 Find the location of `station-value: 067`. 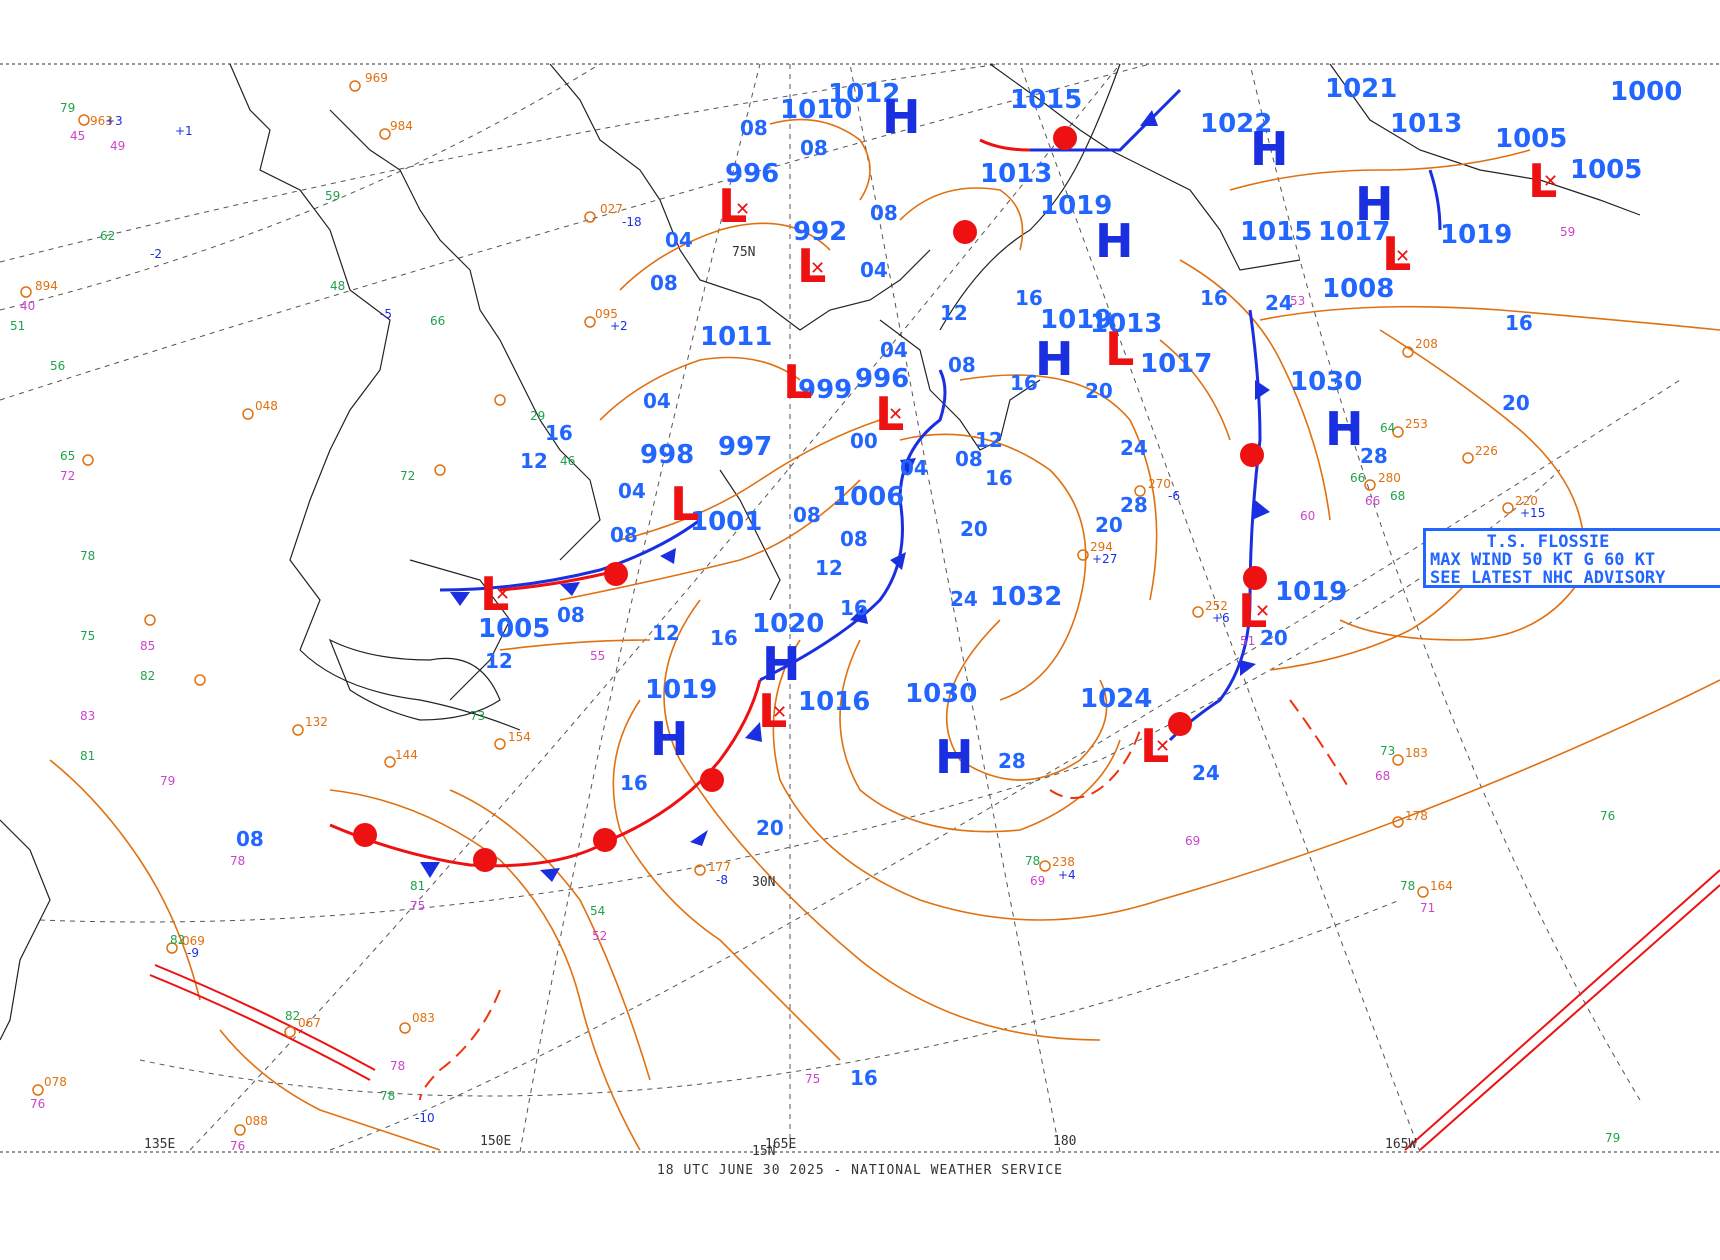

station-value: 067 is located at coordinates (309, 1023).